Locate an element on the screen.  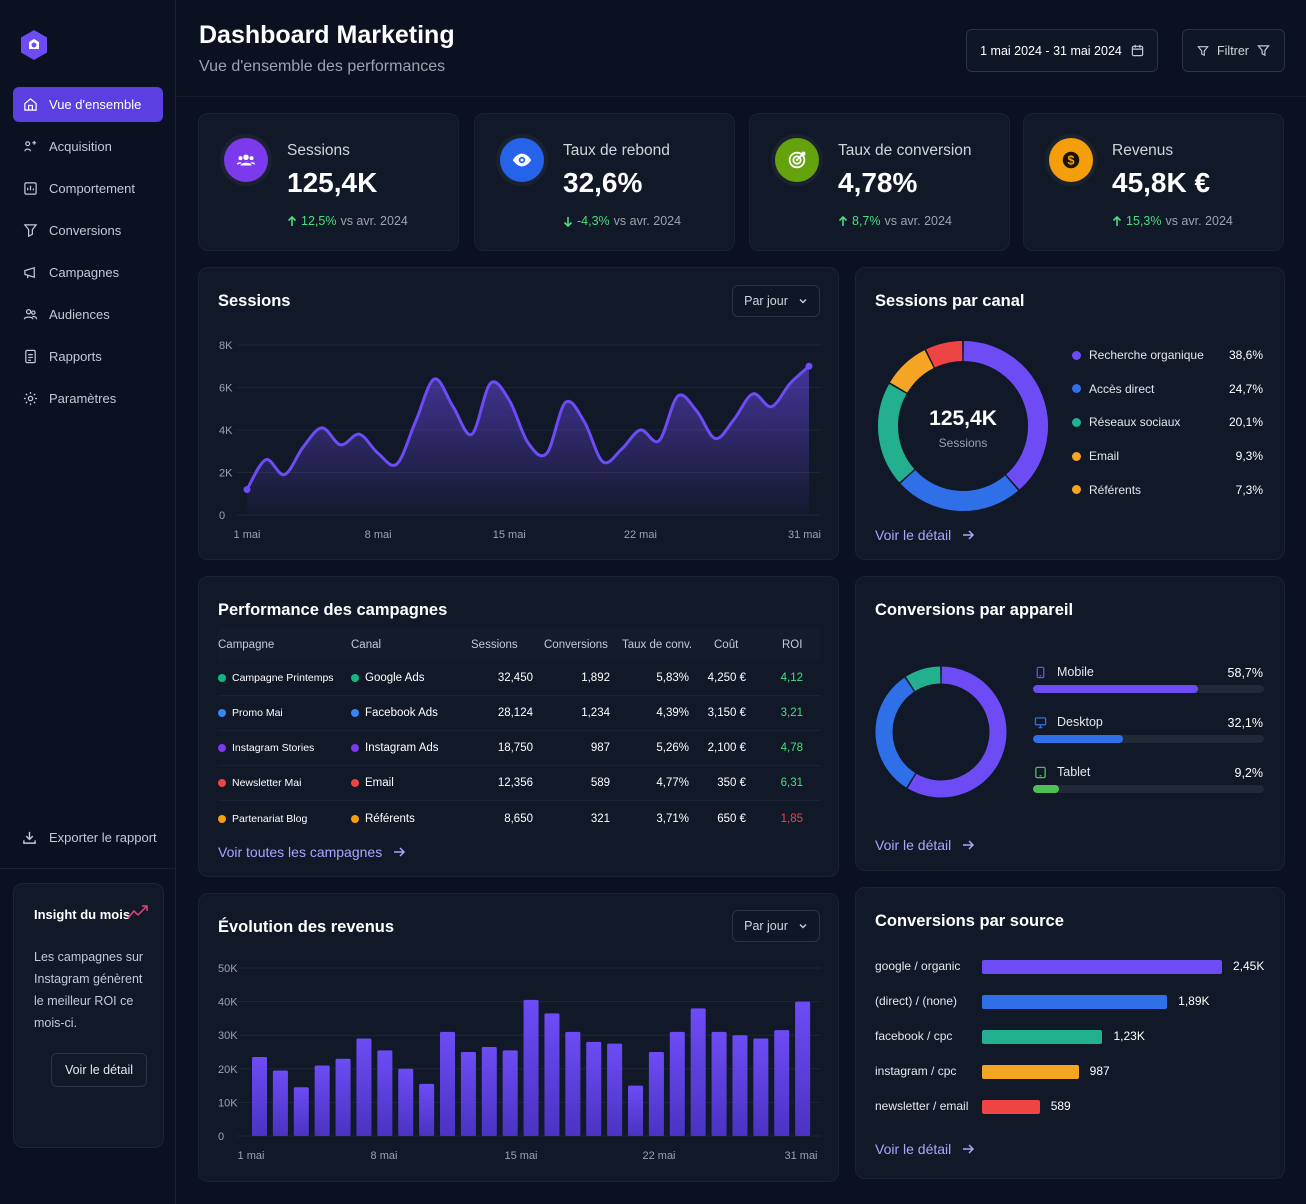
kpi-label: Taux de conversion is located at coordinates (905, 150).